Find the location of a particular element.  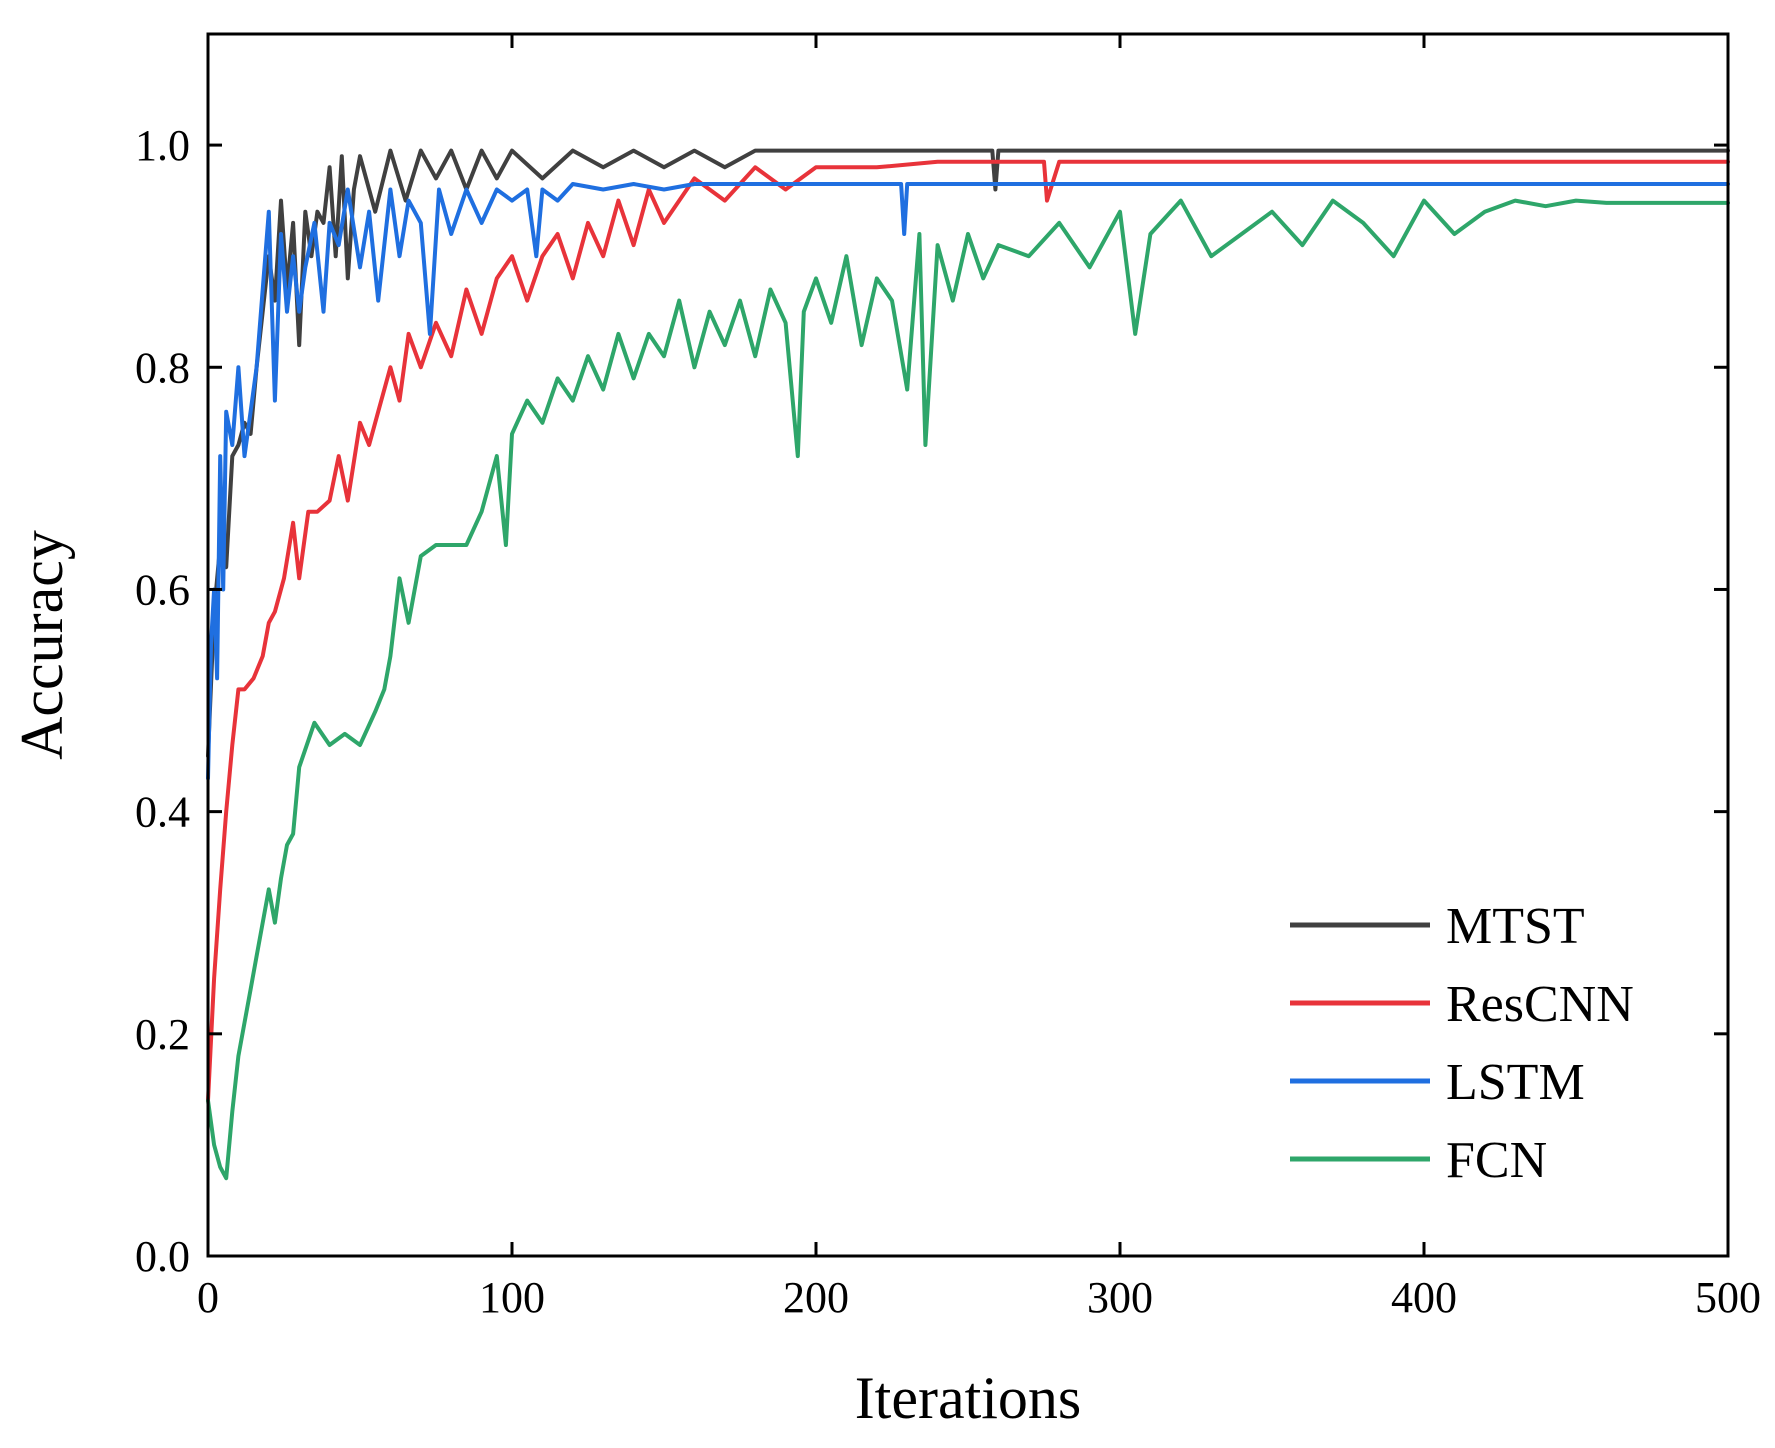

y-tick-label: 0.2 is located at coordinates (162, 1034).